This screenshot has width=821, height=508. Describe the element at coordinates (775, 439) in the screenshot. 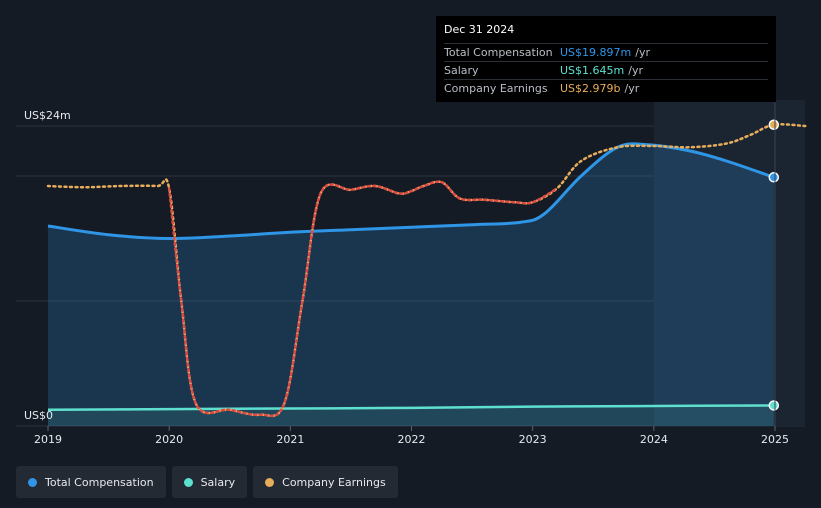

I see `x-tick-label: 2025` at that location.